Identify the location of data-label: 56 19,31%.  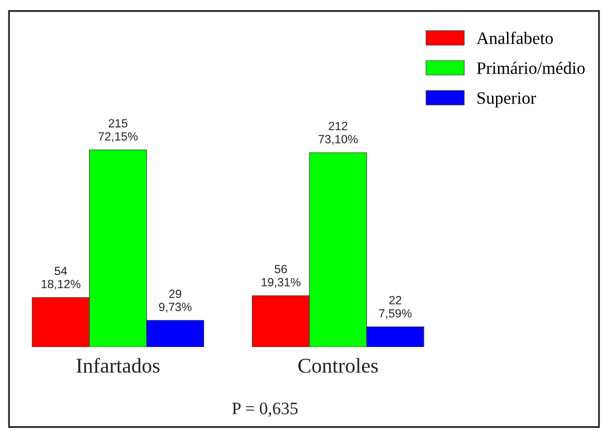
(281, 276).